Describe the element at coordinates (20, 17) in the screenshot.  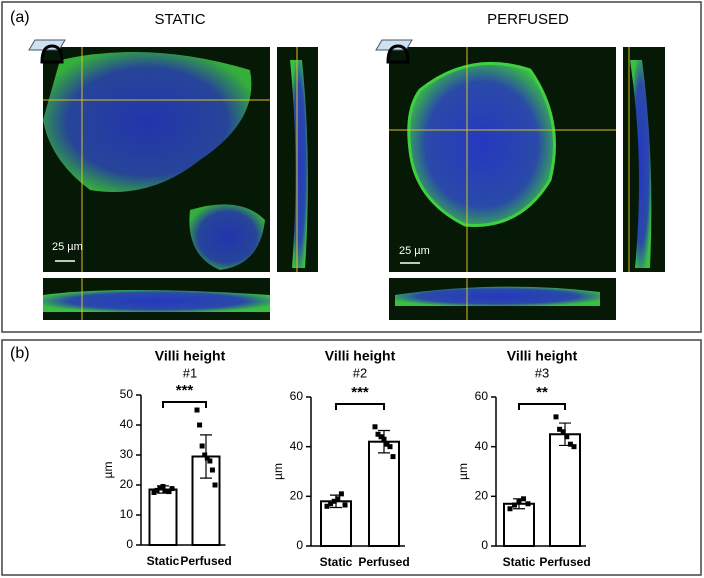
I see `panel-label: (a)` at that location.